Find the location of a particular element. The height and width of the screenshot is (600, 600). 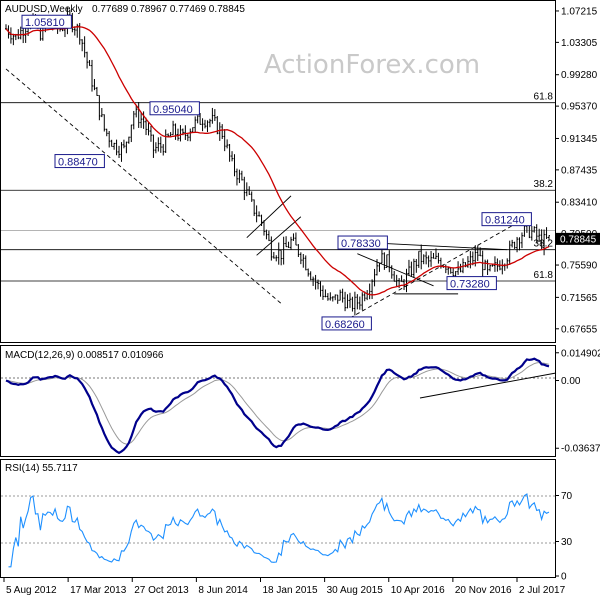

price-tick-label: 0.83410 is located at coordinates (579, 203).